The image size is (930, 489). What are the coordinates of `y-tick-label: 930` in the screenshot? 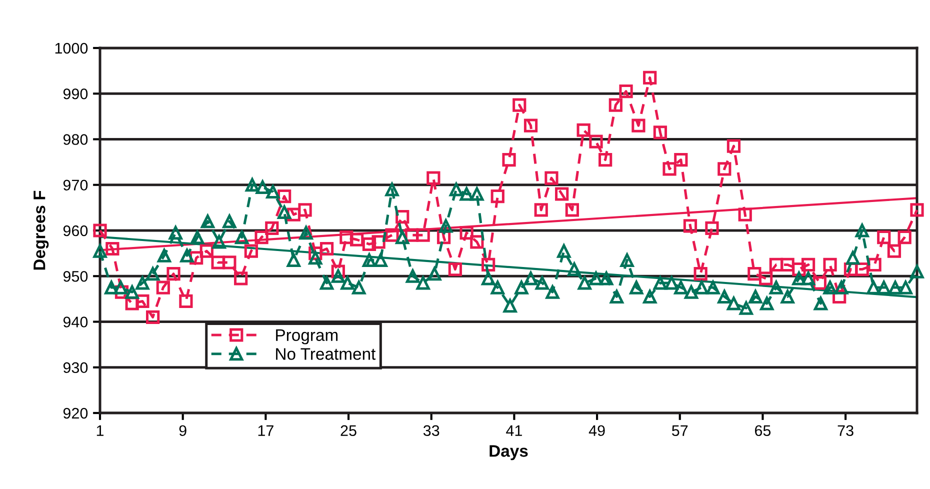 It's located at (75, 368).